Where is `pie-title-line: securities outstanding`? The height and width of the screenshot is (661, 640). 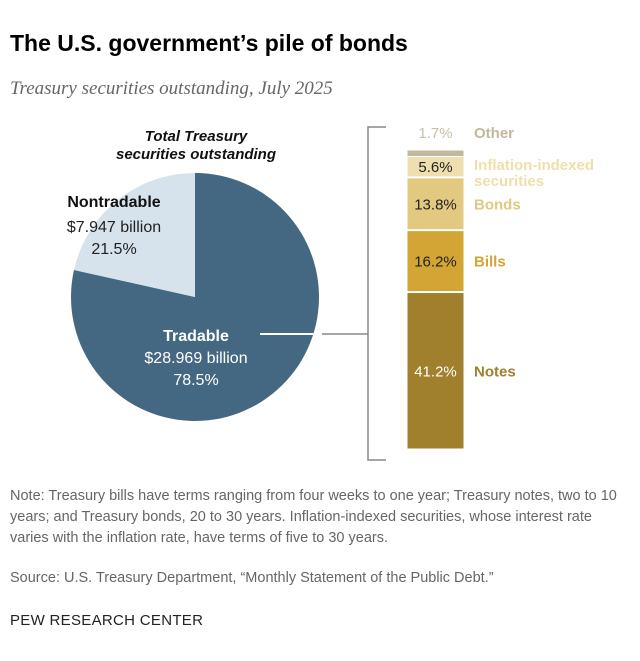 pie-title-line: securities outstanding is located at coordinates (196, 154).